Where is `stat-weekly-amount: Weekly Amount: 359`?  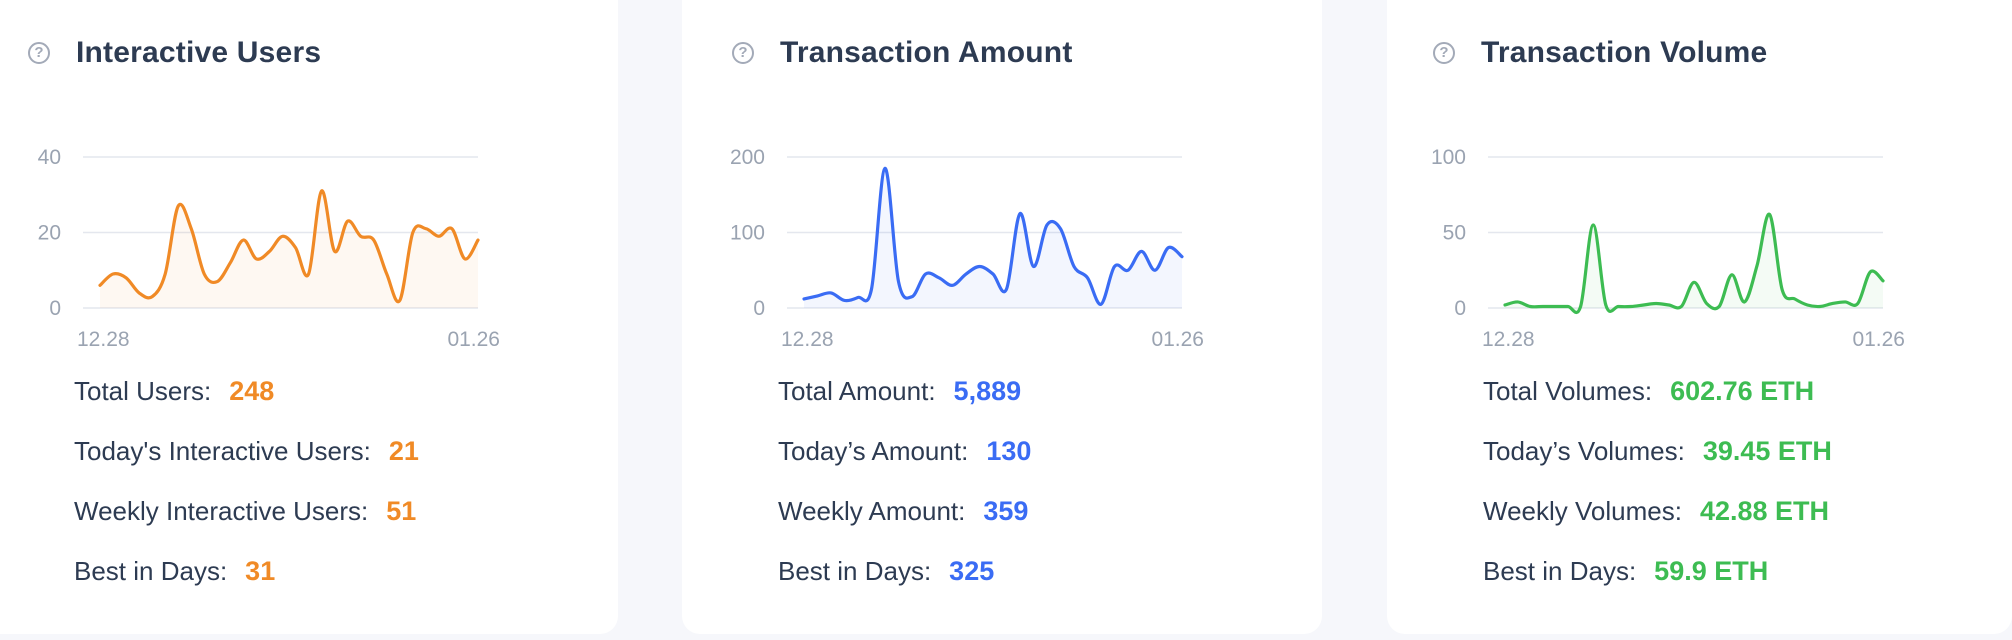 stat-weekly-amount: Weekly Amount: 359 is located at coordinates (904, 526).